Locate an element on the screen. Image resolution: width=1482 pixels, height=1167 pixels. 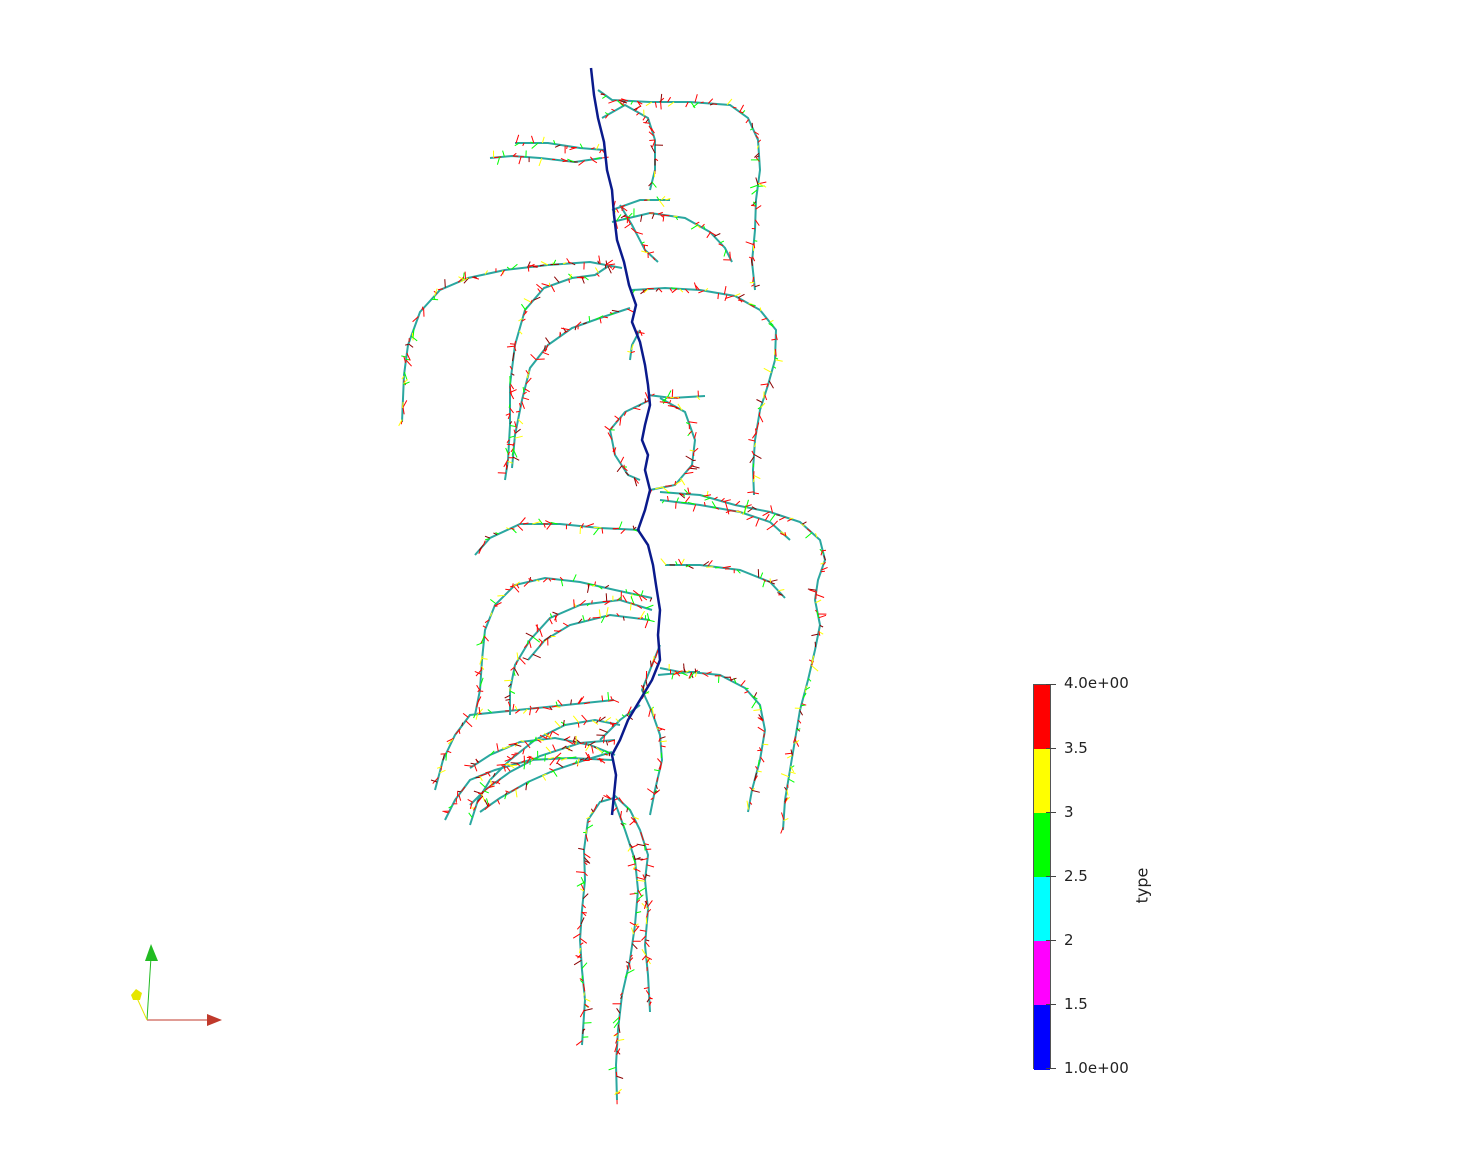
orientation-axes-widget is located at coordinates (180, 990).